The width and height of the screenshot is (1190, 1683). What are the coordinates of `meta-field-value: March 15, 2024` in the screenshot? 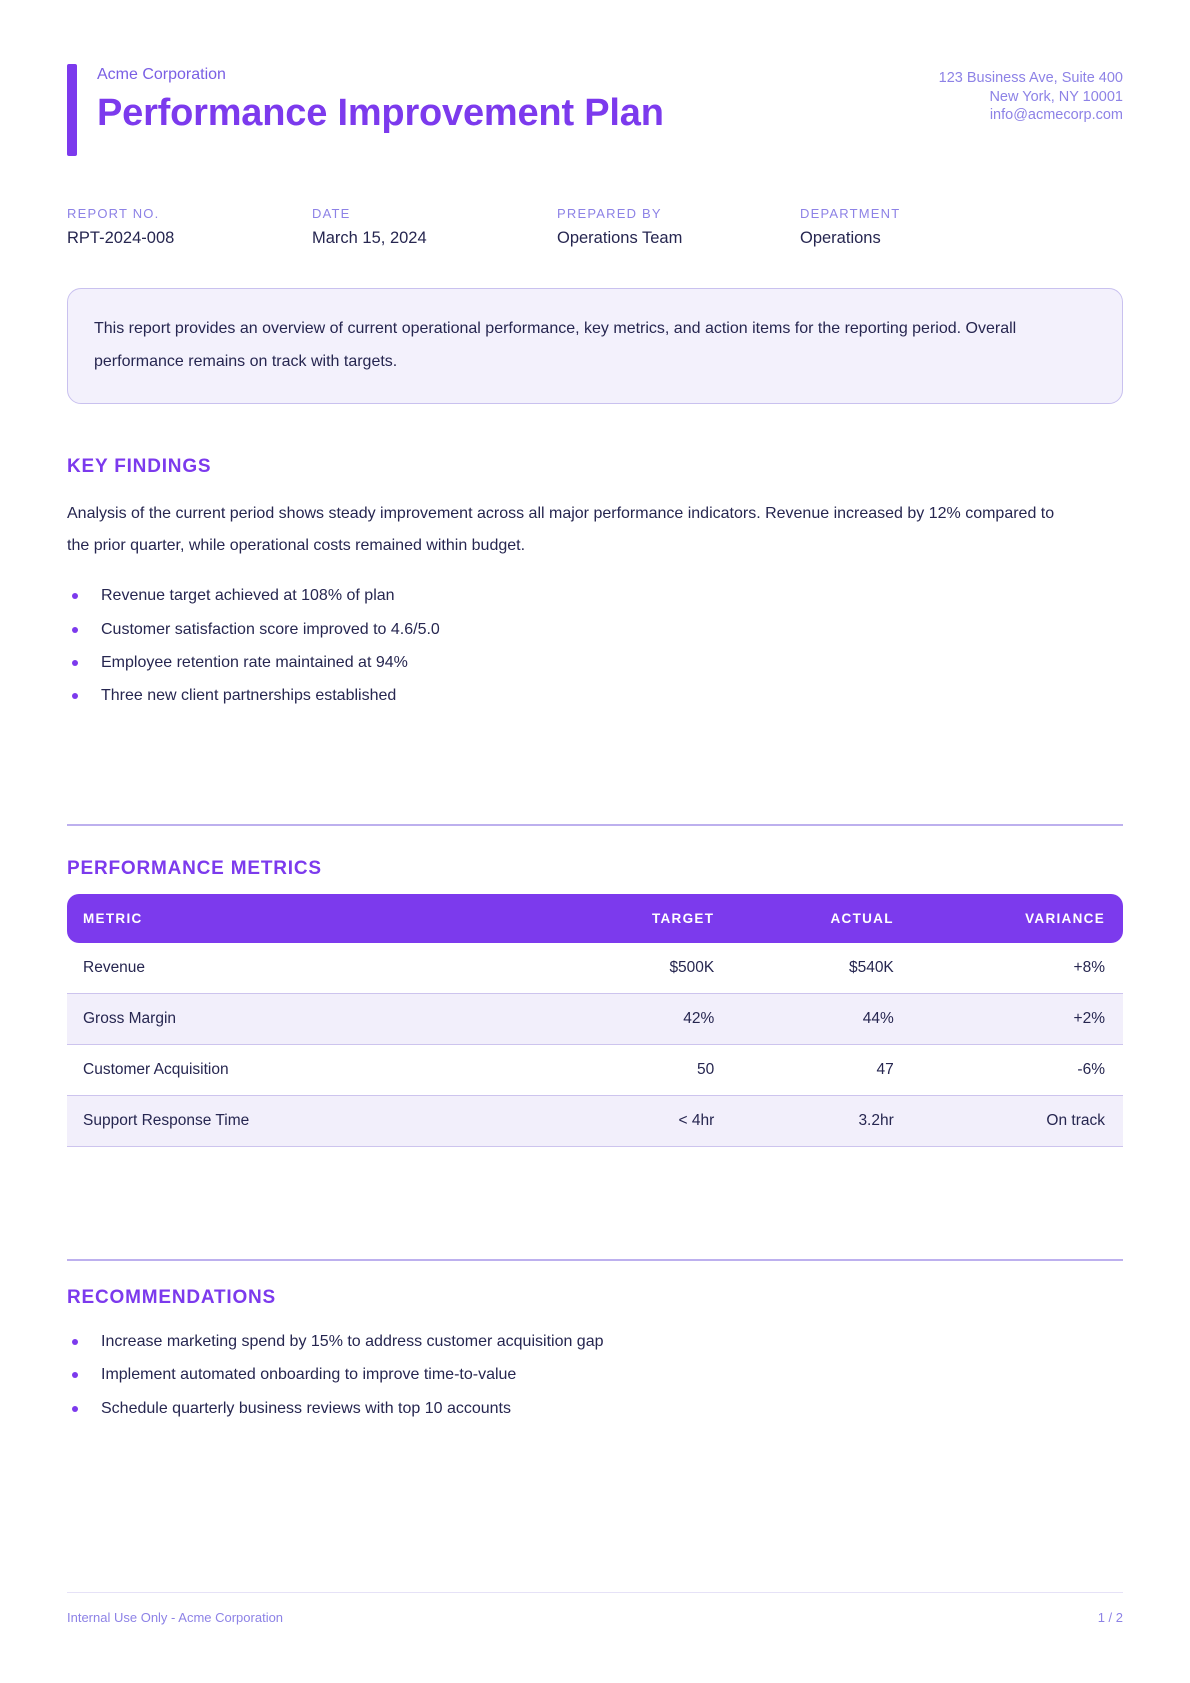 It's located at (369, 238).